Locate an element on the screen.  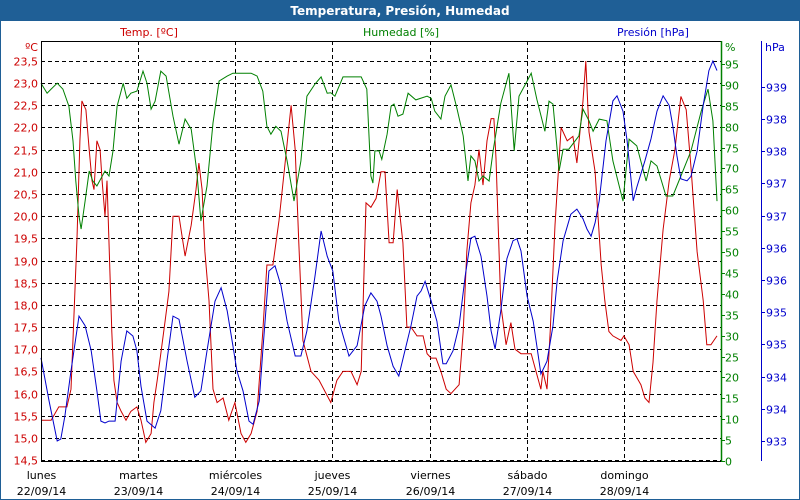
humidity-tick-label: 70 is located at coordinates (732, 169).